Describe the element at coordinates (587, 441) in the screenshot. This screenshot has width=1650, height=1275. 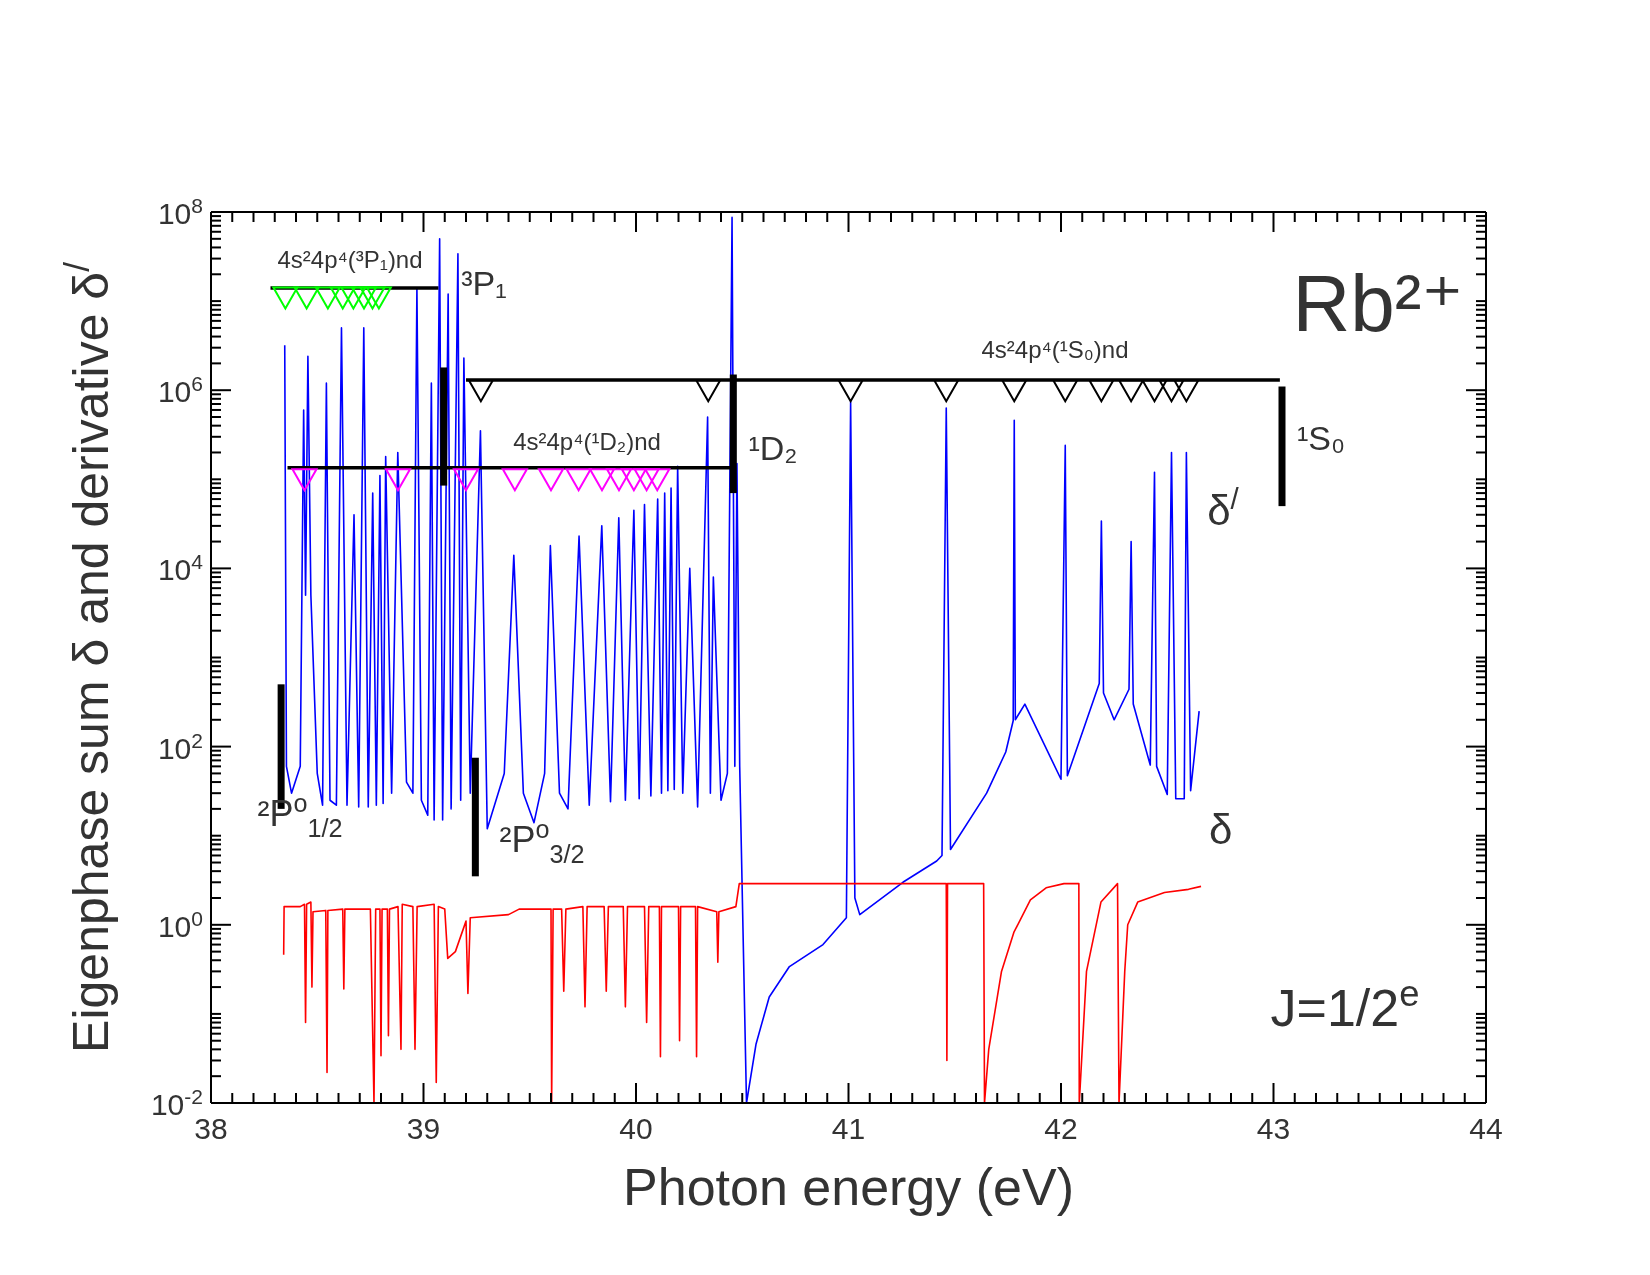
I see `annotation: 4s²4p⁴(¹D₂)nd` at that location.